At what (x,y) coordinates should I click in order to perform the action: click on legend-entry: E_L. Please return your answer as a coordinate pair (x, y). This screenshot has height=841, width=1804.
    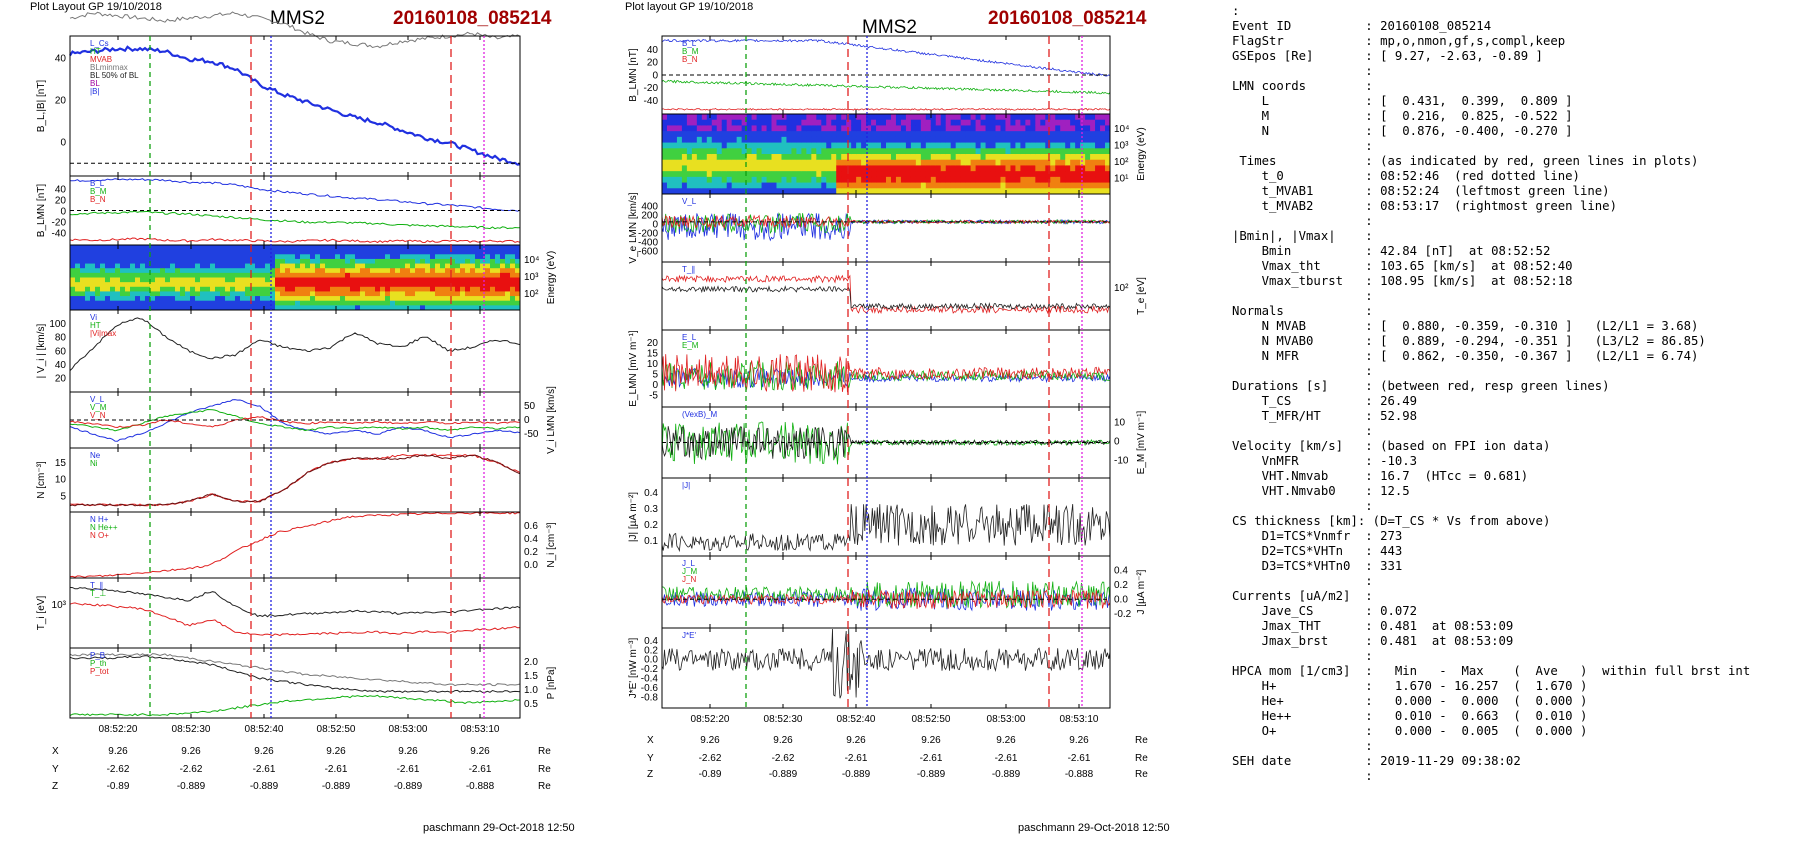
    Looking at the image, I should click on (689, 337).